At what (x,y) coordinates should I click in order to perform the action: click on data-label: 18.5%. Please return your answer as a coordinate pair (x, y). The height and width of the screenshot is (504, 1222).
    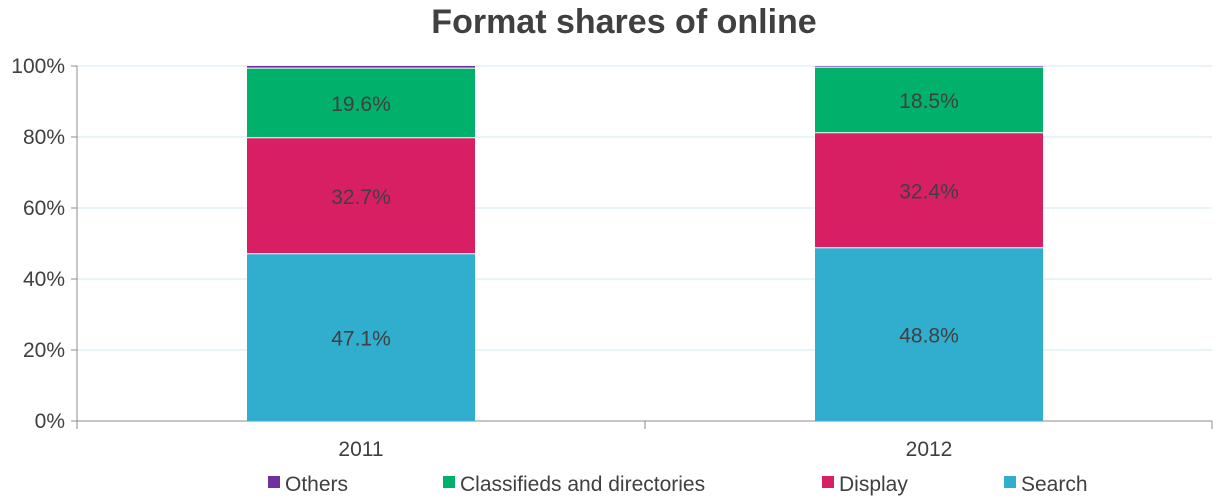
    Looking at the image, I should click on (929, 101).